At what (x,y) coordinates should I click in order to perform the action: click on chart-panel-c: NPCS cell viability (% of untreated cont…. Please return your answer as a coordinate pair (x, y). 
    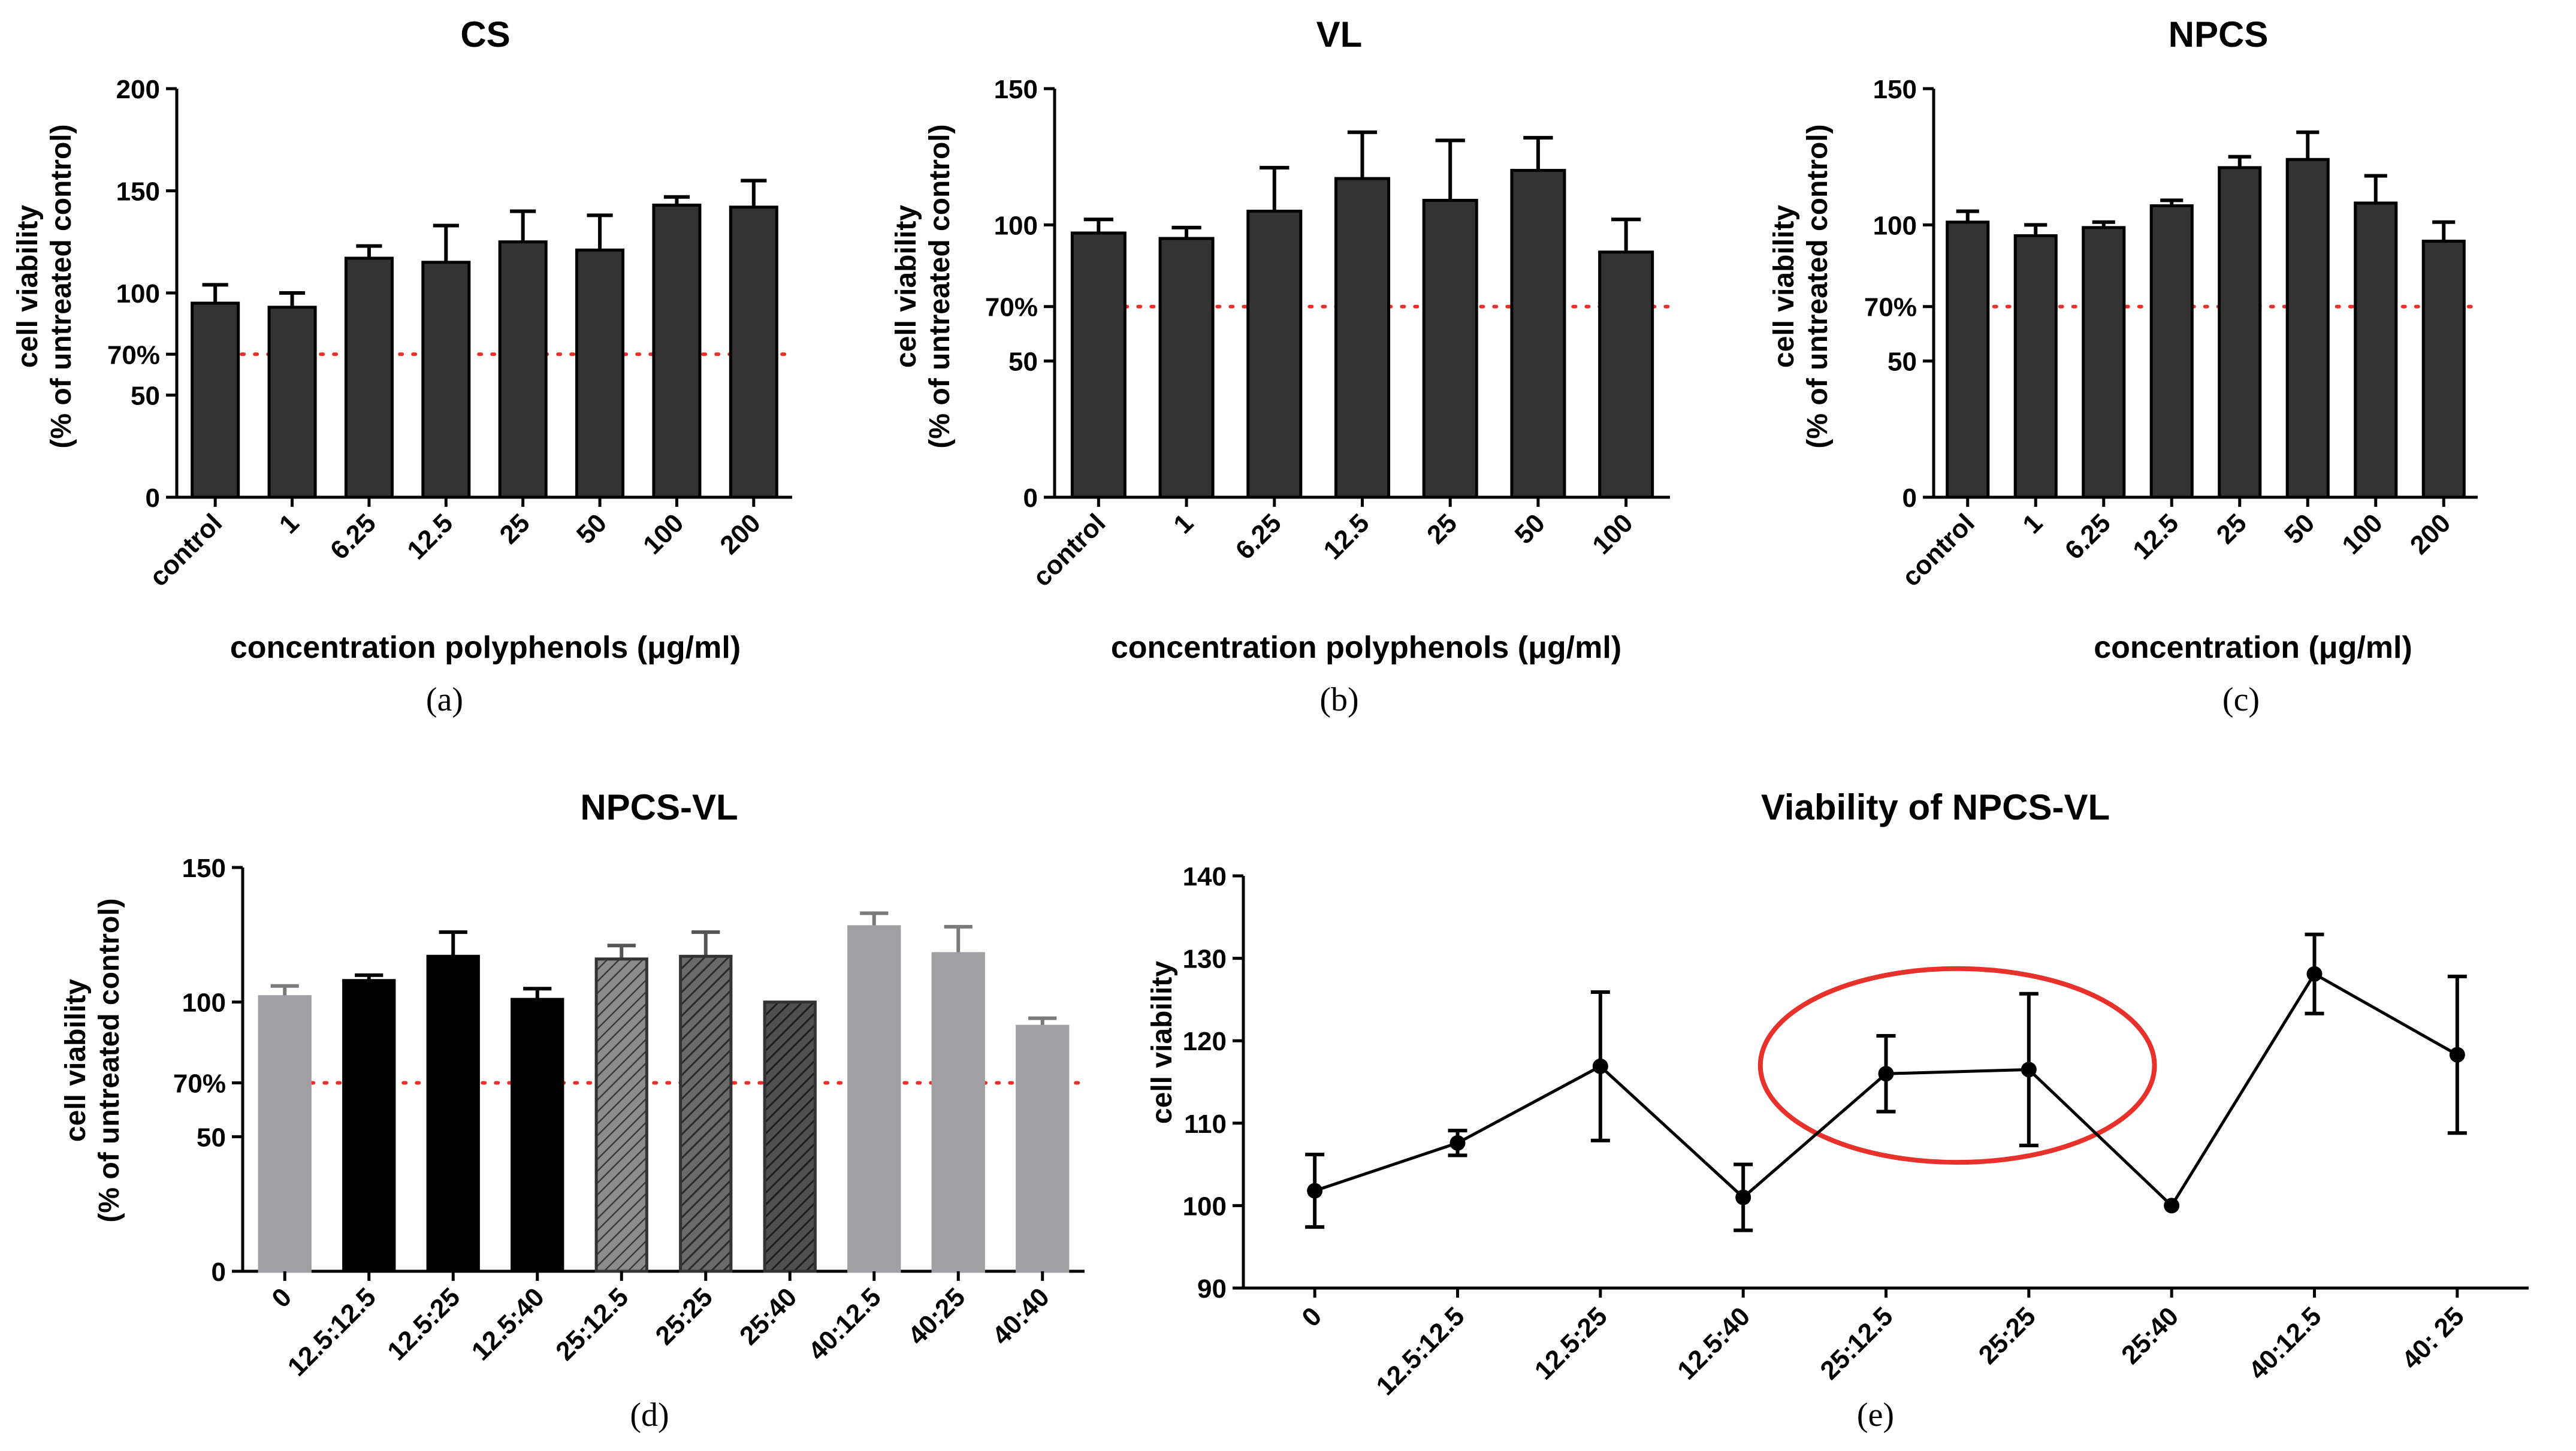
    Looking at the image, I should click on (2124, 366).